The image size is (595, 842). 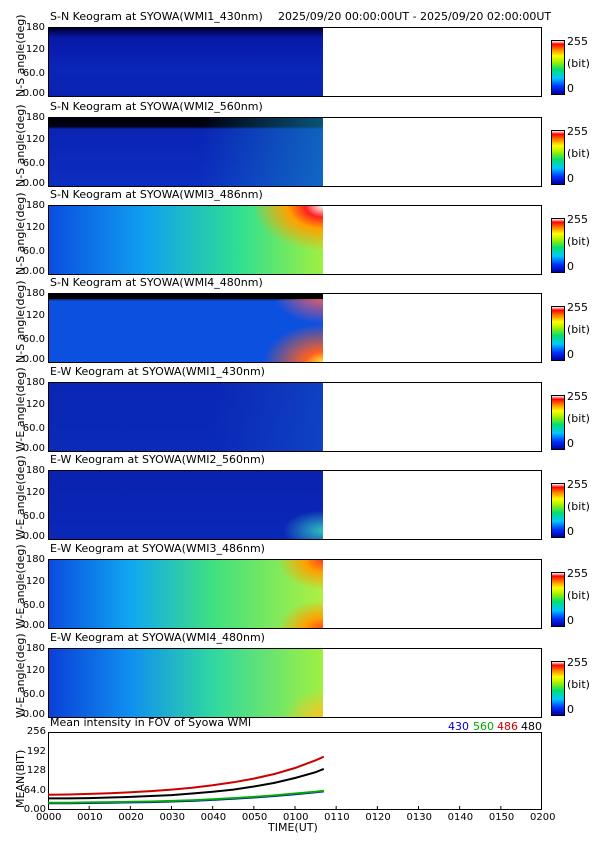 I want to click on mean-x-tick-label: 0200, so click(x=543, y=817).